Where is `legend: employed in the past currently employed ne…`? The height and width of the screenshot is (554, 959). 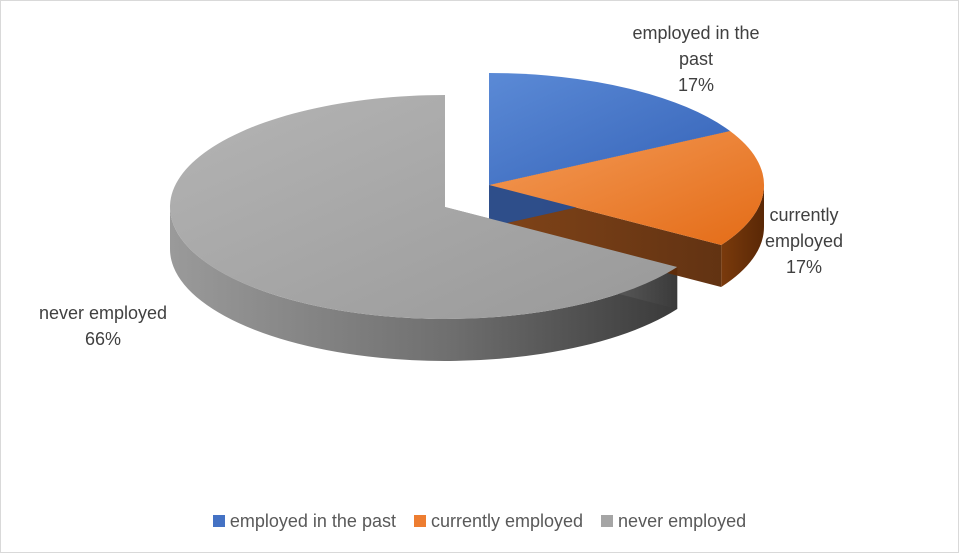 legend: employed in the past currently employed ne… is located at coordinates (479, 521).